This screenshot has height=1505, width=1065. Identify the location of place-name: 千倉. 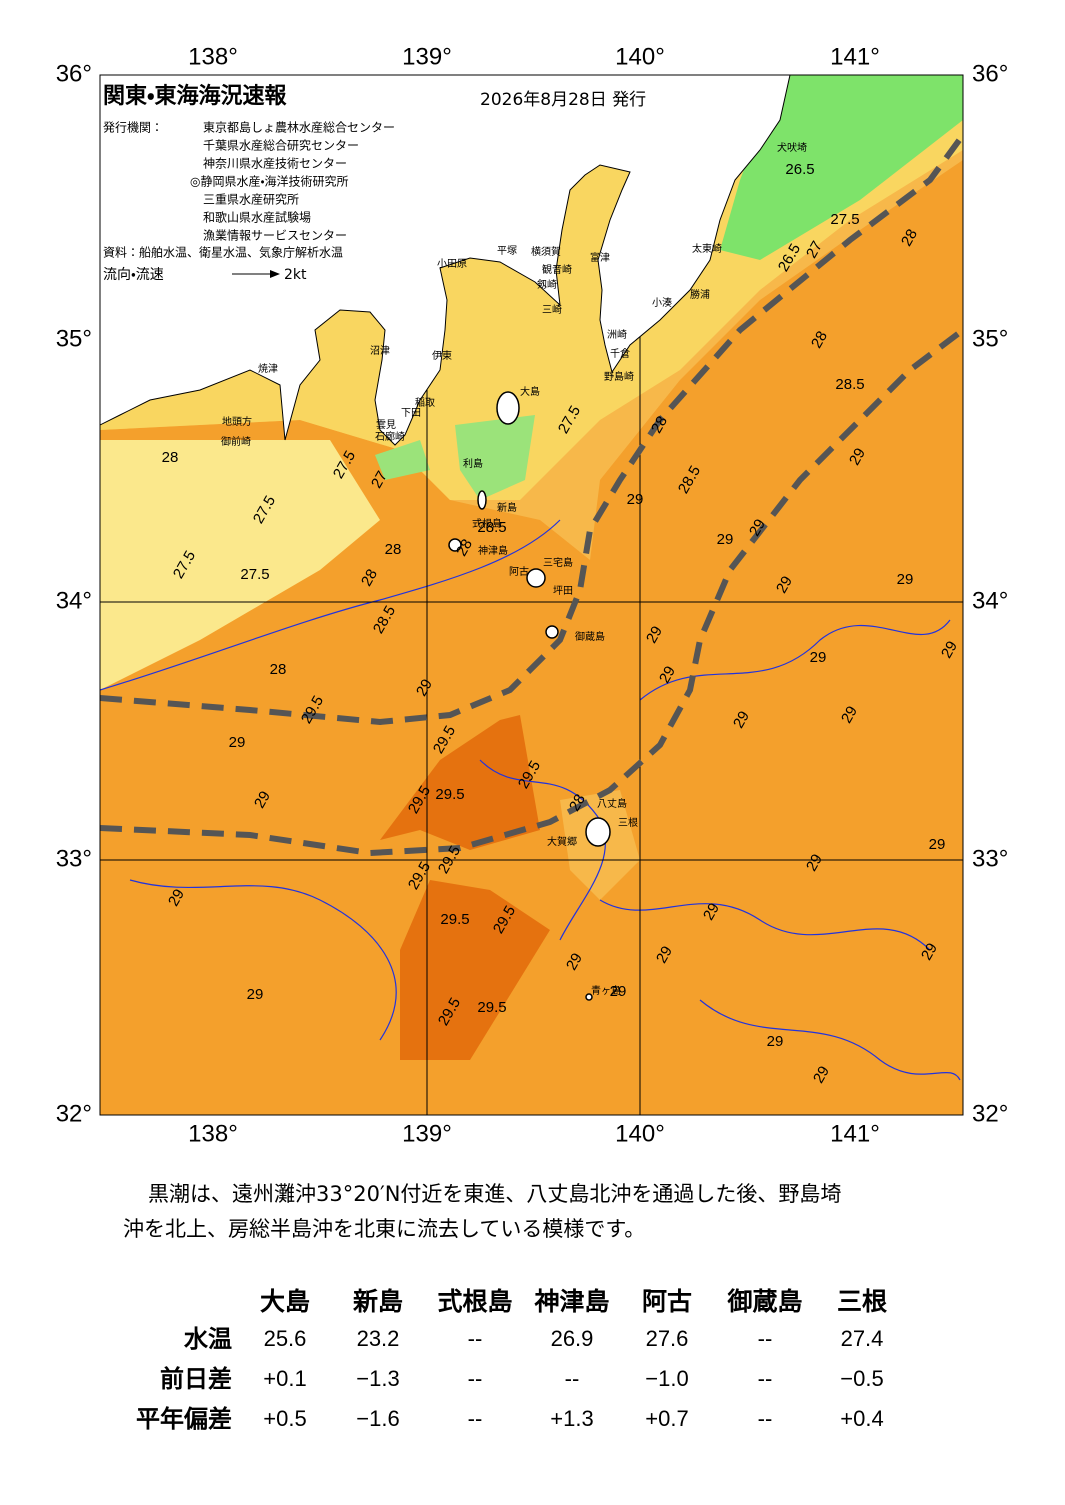
(620, 354).